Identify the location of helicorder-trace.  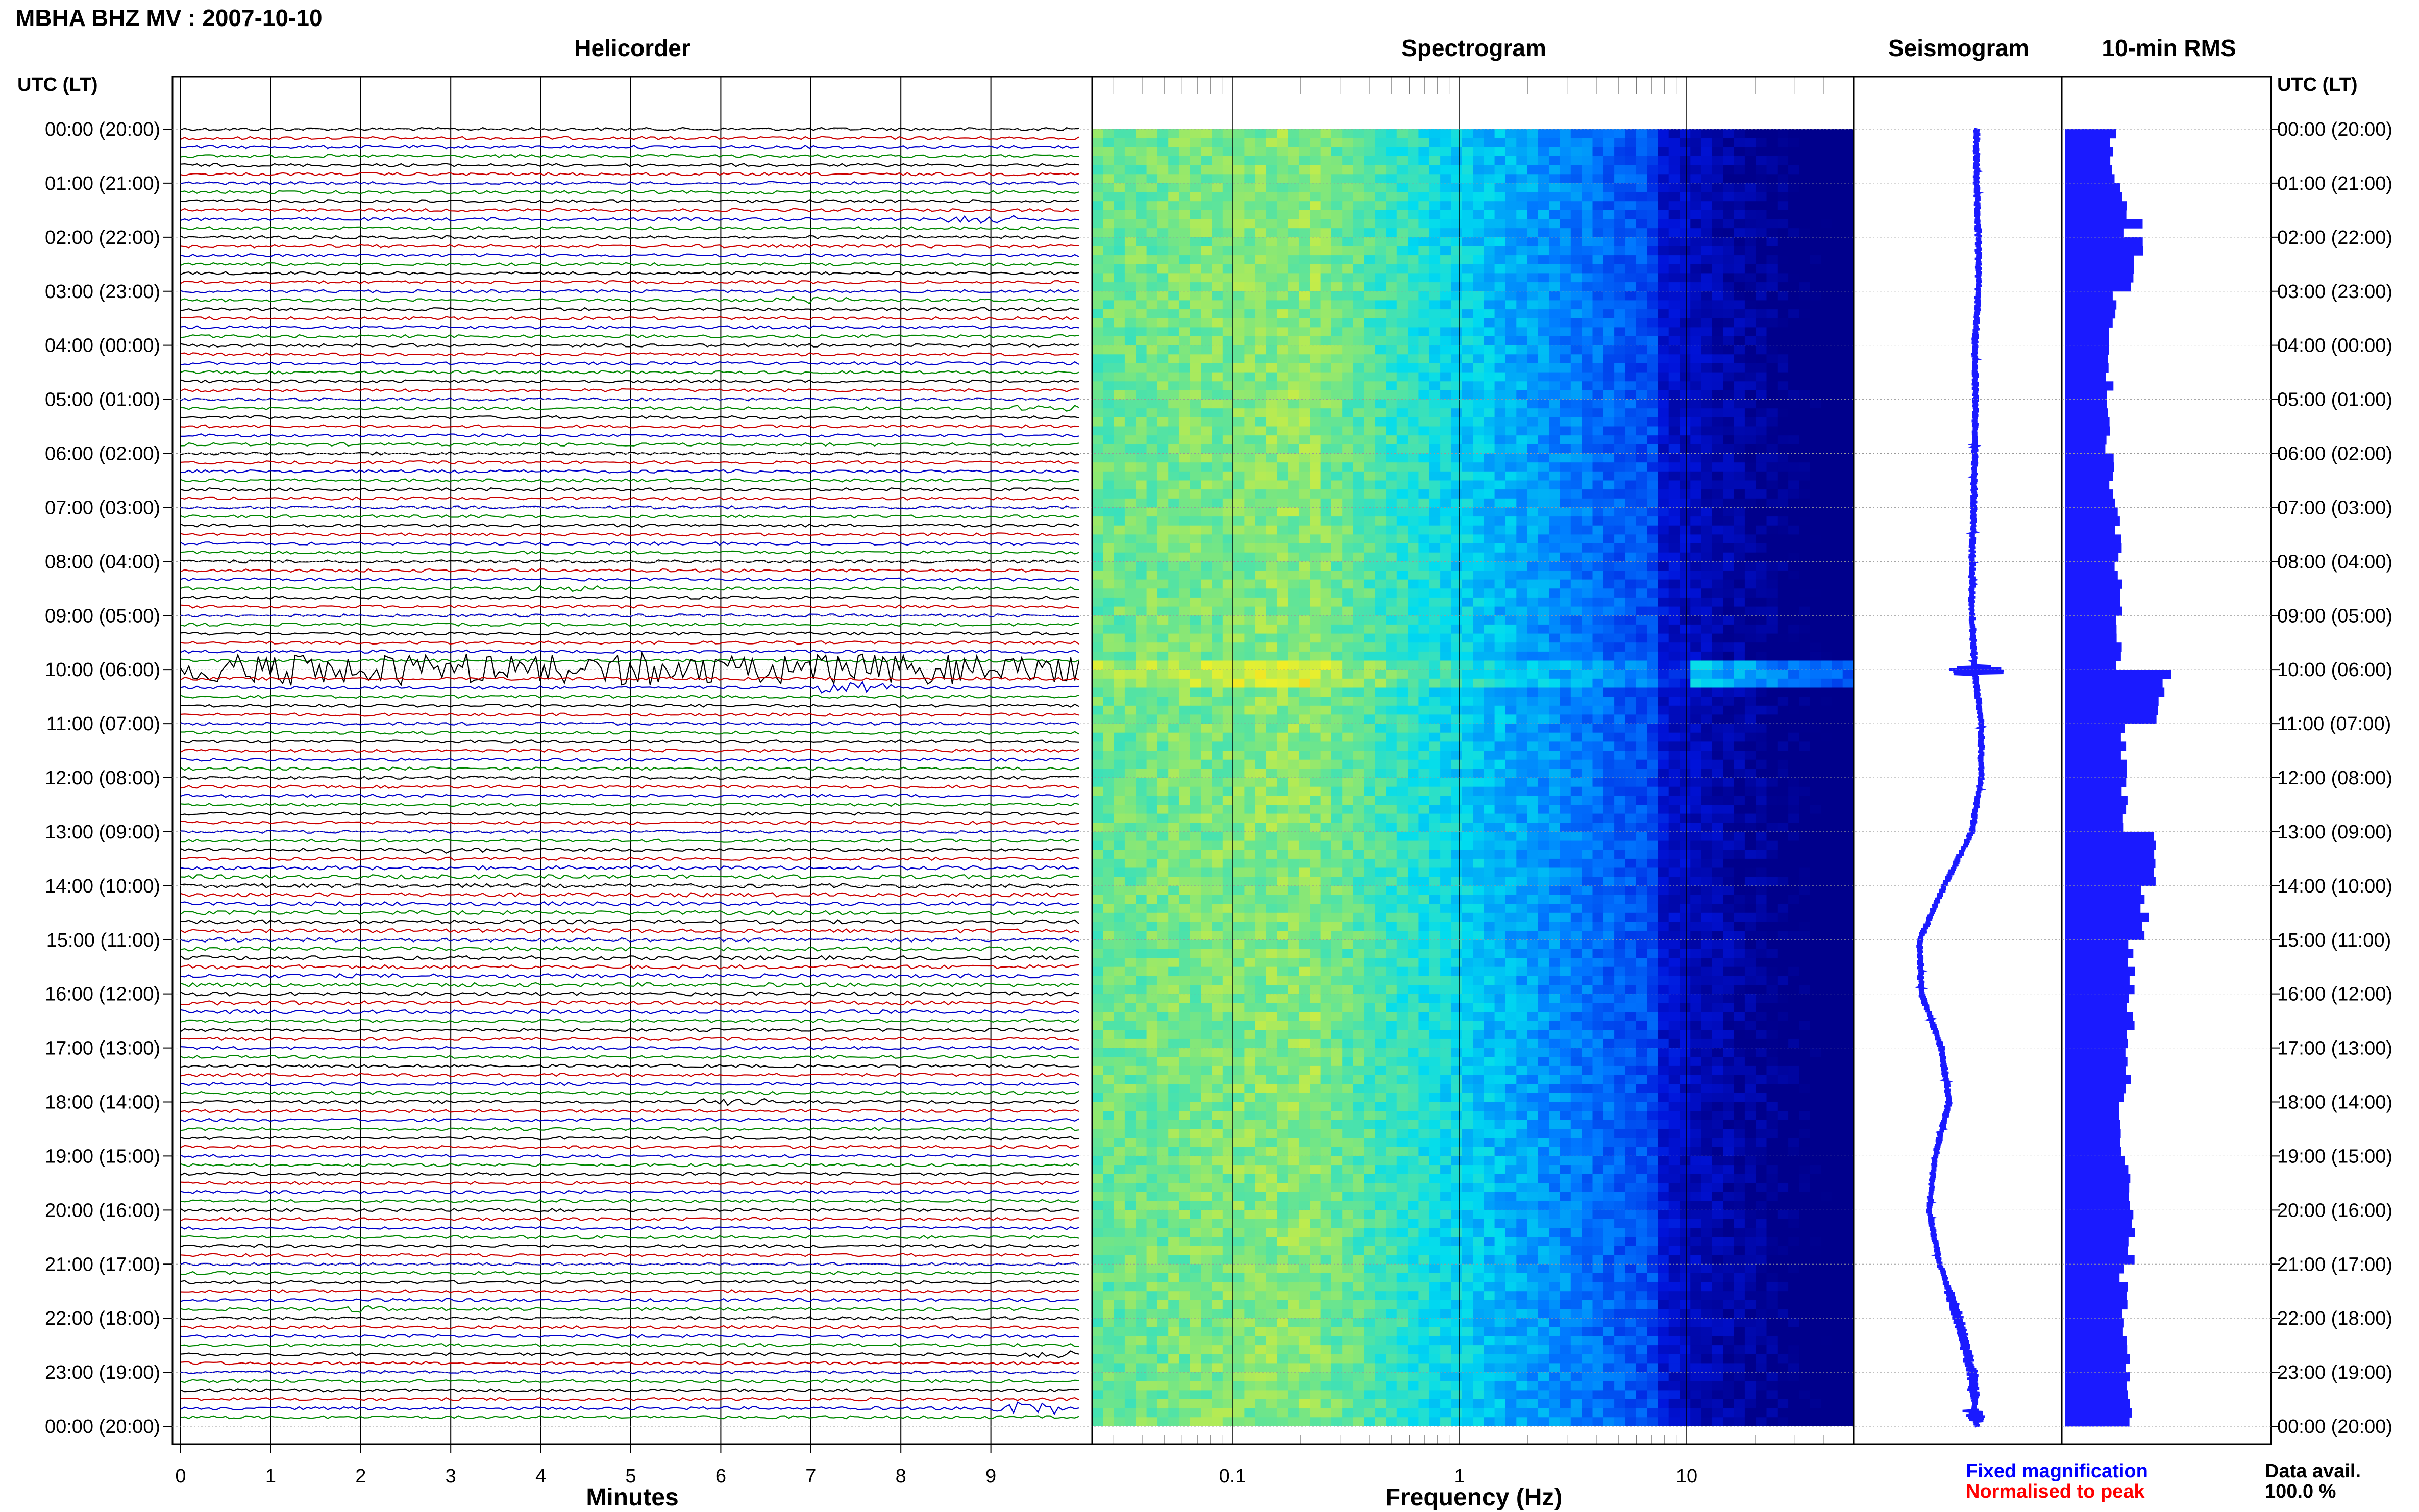
(629, 453).